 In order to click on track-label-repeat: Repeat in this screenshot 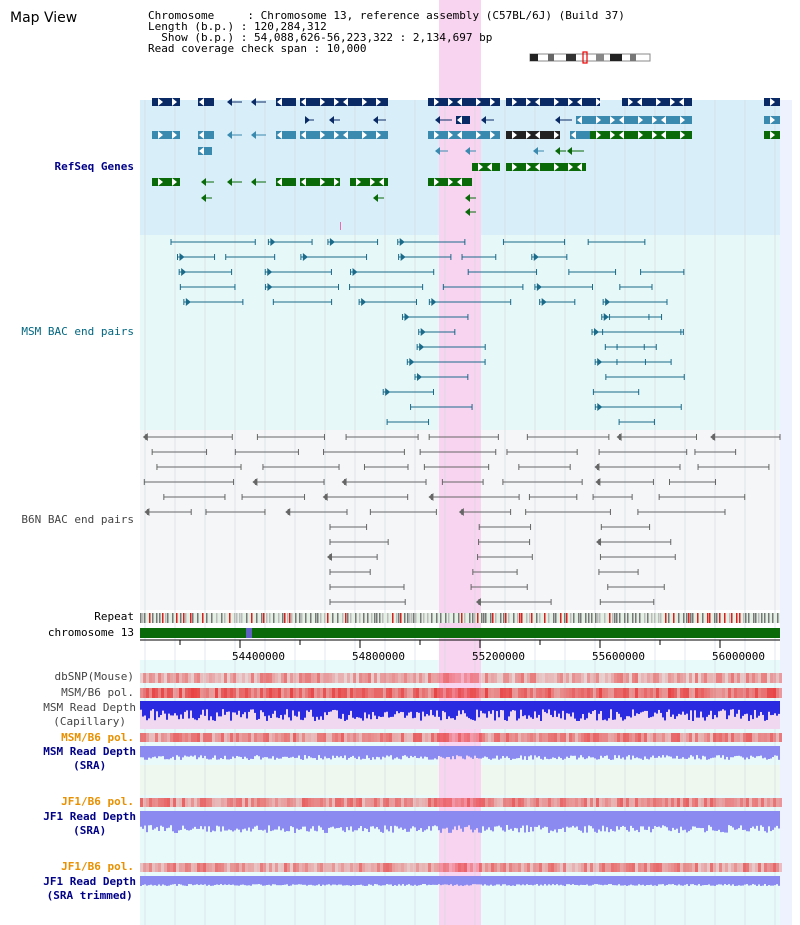, I will do `click(114, 616)`.